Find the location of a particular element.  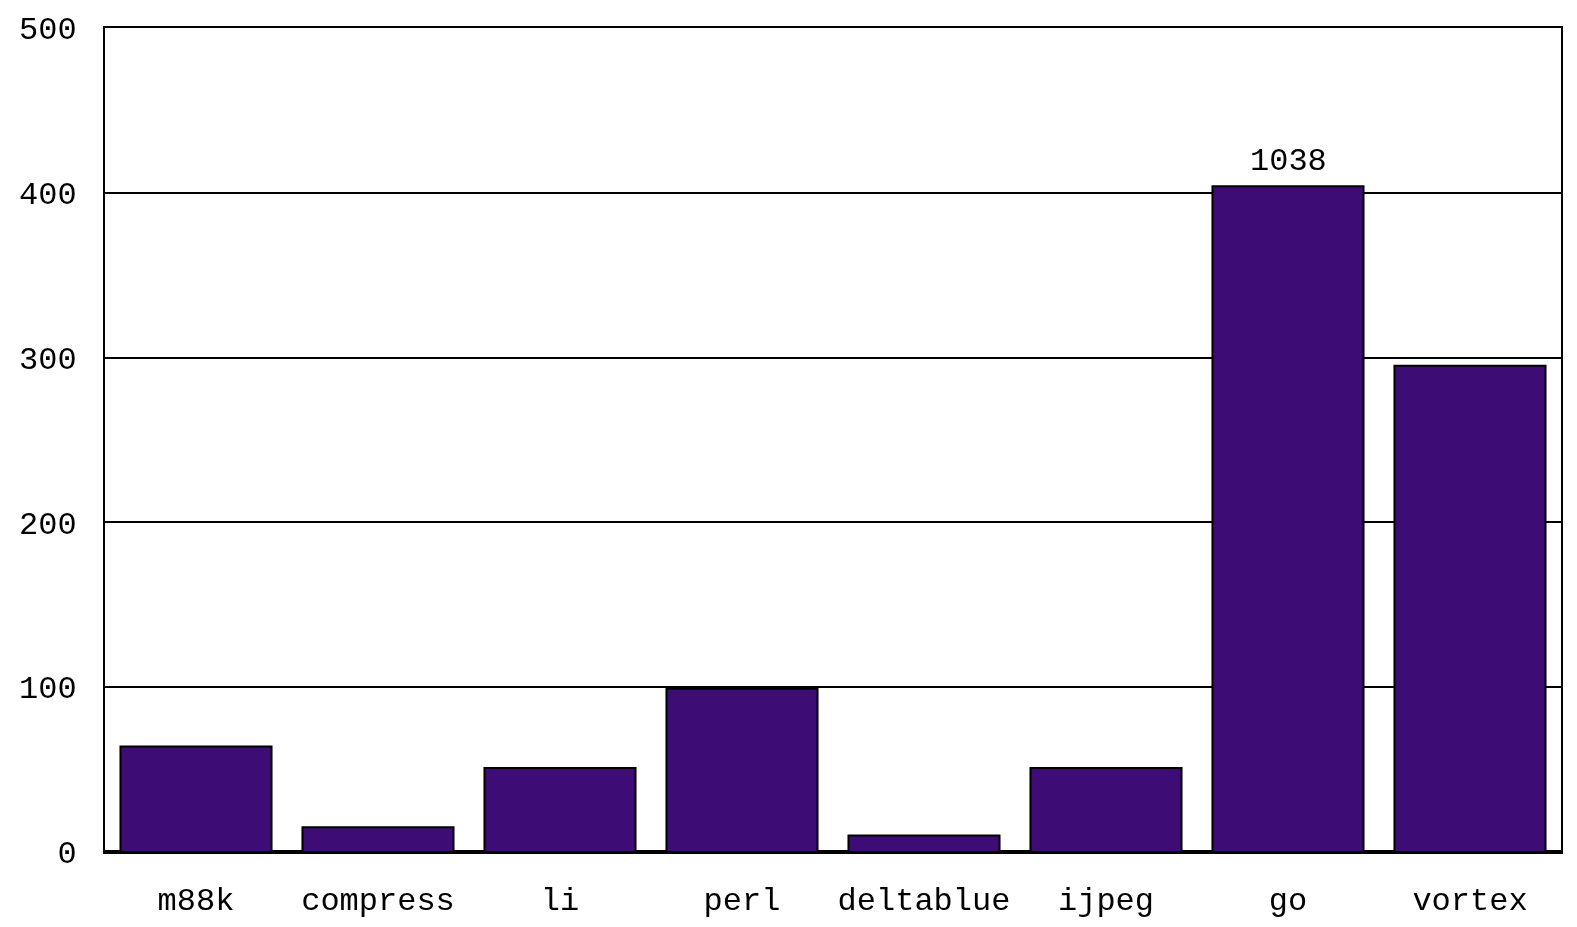

x-tick-label: go is located at coordinates (1288, 902).